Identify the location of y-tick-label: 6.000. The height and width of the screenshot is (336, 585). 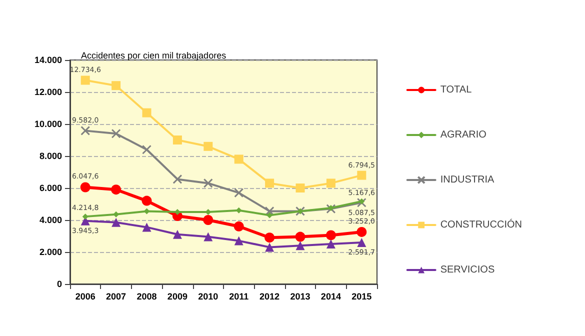
(50, 188).